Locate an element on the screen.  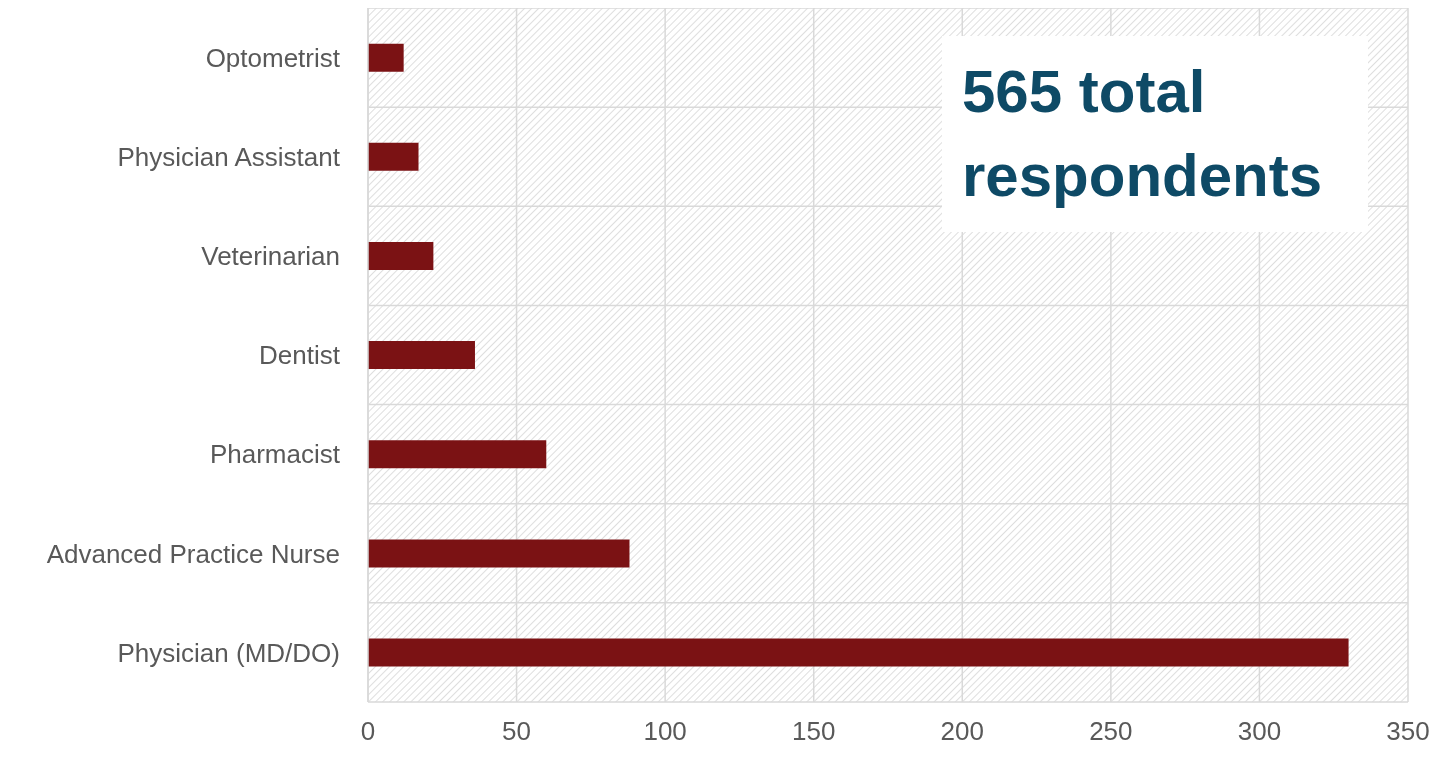
x-tick-label: 0 is located at coordinates (368, 731).